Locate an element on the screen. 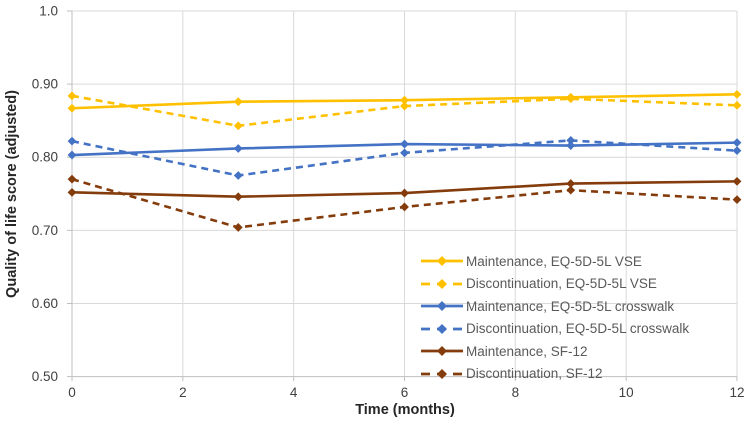 The width and height of the screenshot is (749, 435). legend-item-3: Discontinuation, EQ-5D-5L crosswalk is located at coordinates (555, 329).